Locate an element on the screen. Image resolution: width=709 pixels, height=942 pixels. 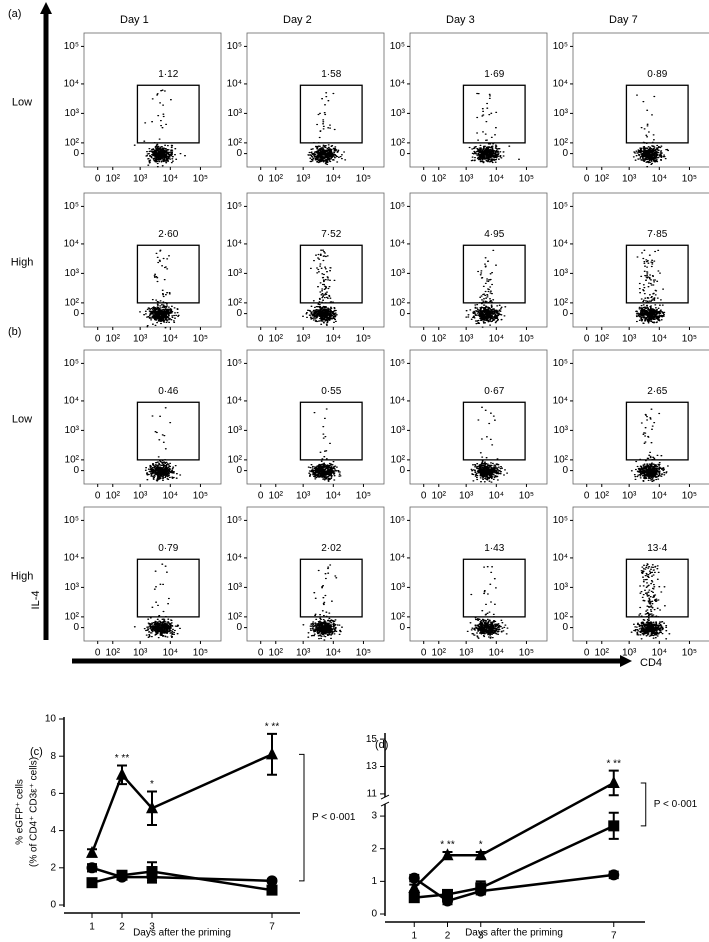
y-tick-label: 10 is located at coordinates (51, 719).